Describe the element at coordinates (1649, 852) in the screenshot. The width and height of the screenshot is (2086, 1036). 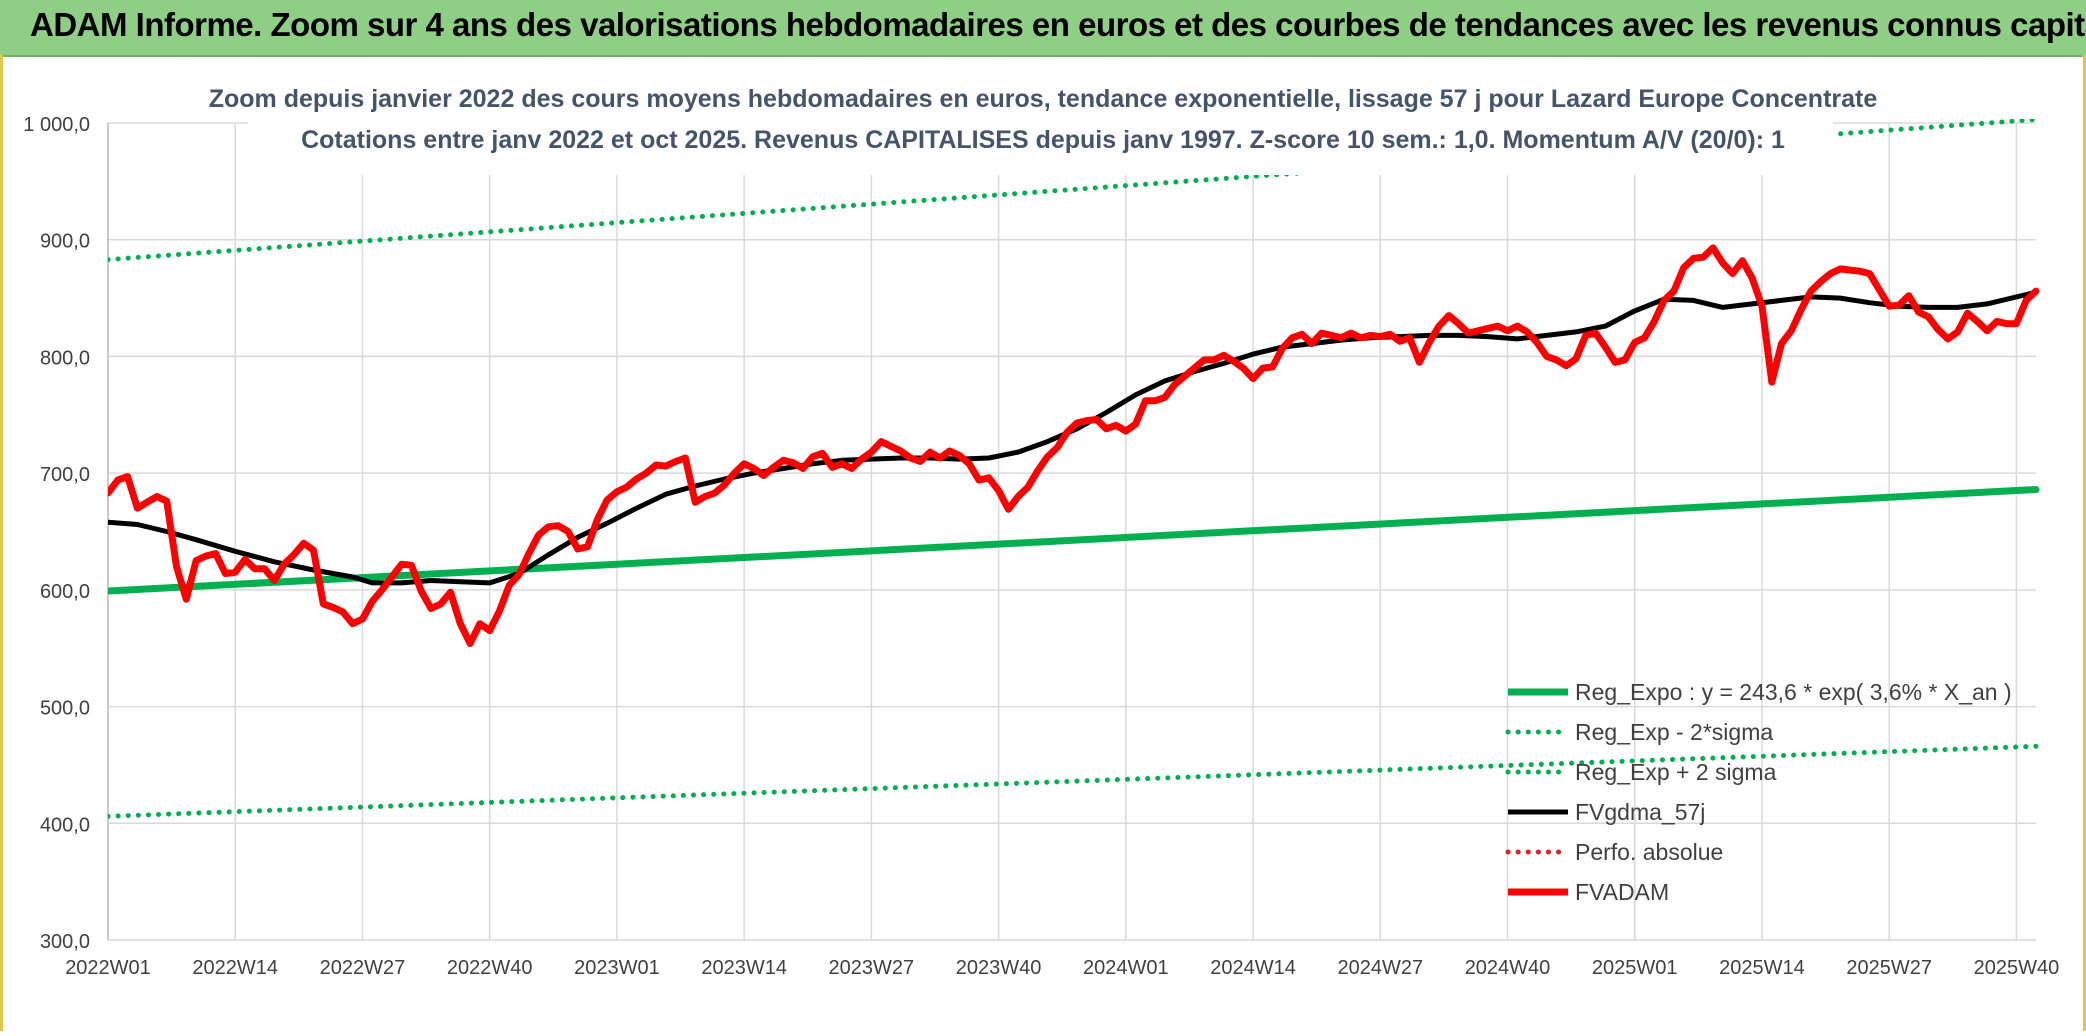
I see `legend-label: Perfo. absolue` at that location.